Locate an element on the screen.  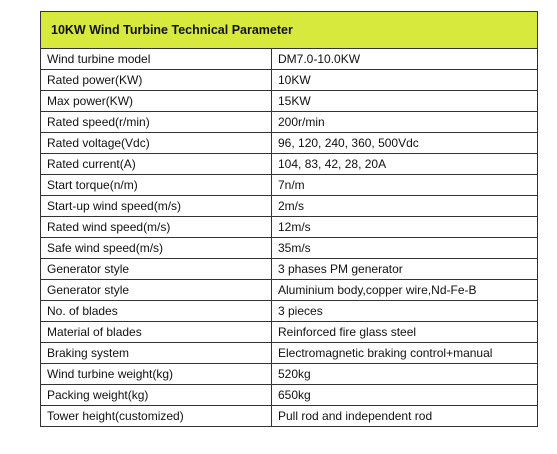
table-row: Max power(KW) 15KW is located at coordinates (289, 101).